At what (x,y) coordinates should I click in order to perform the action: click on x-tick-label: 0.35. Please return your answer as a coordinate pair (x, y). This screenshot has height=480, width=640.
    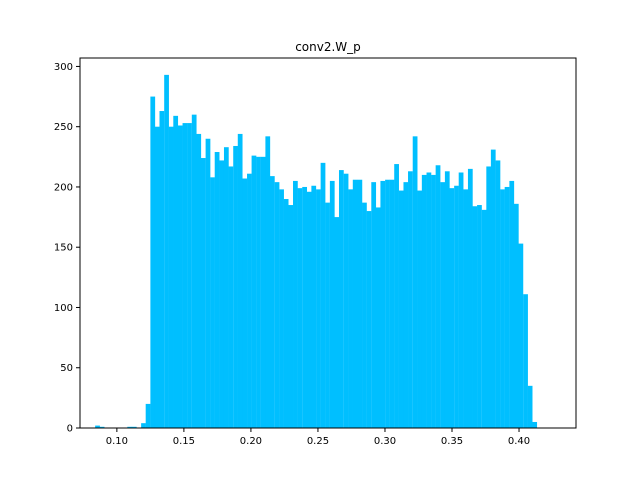
    Looking at the image, I should click on (452, 441).